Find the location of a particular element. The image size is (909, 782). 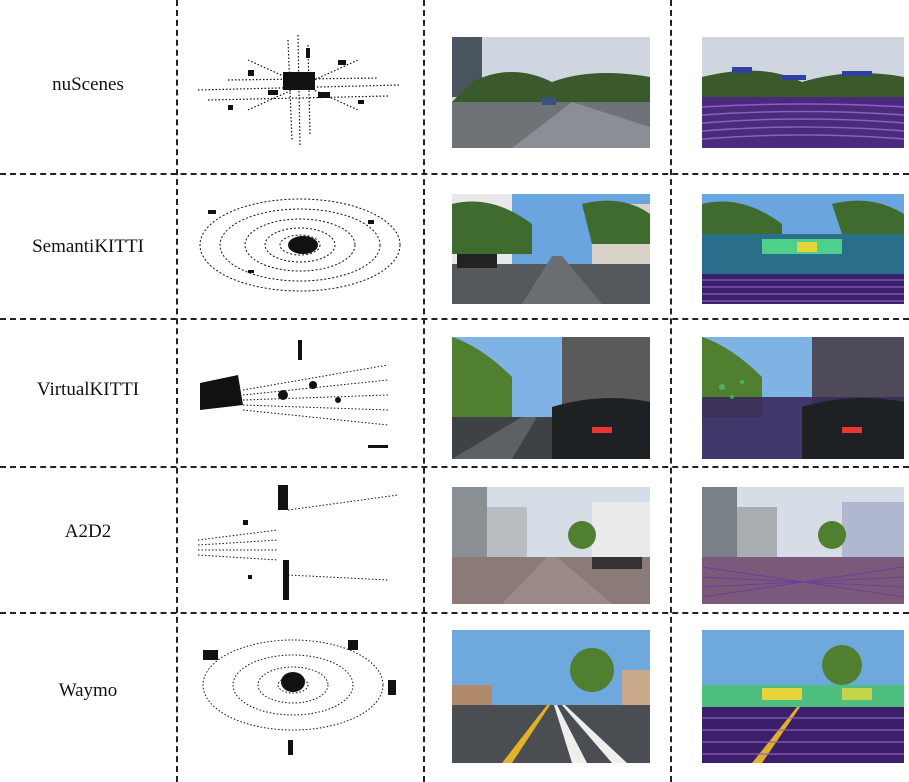

waymo-camera-image is located at coordinates (551, 696).